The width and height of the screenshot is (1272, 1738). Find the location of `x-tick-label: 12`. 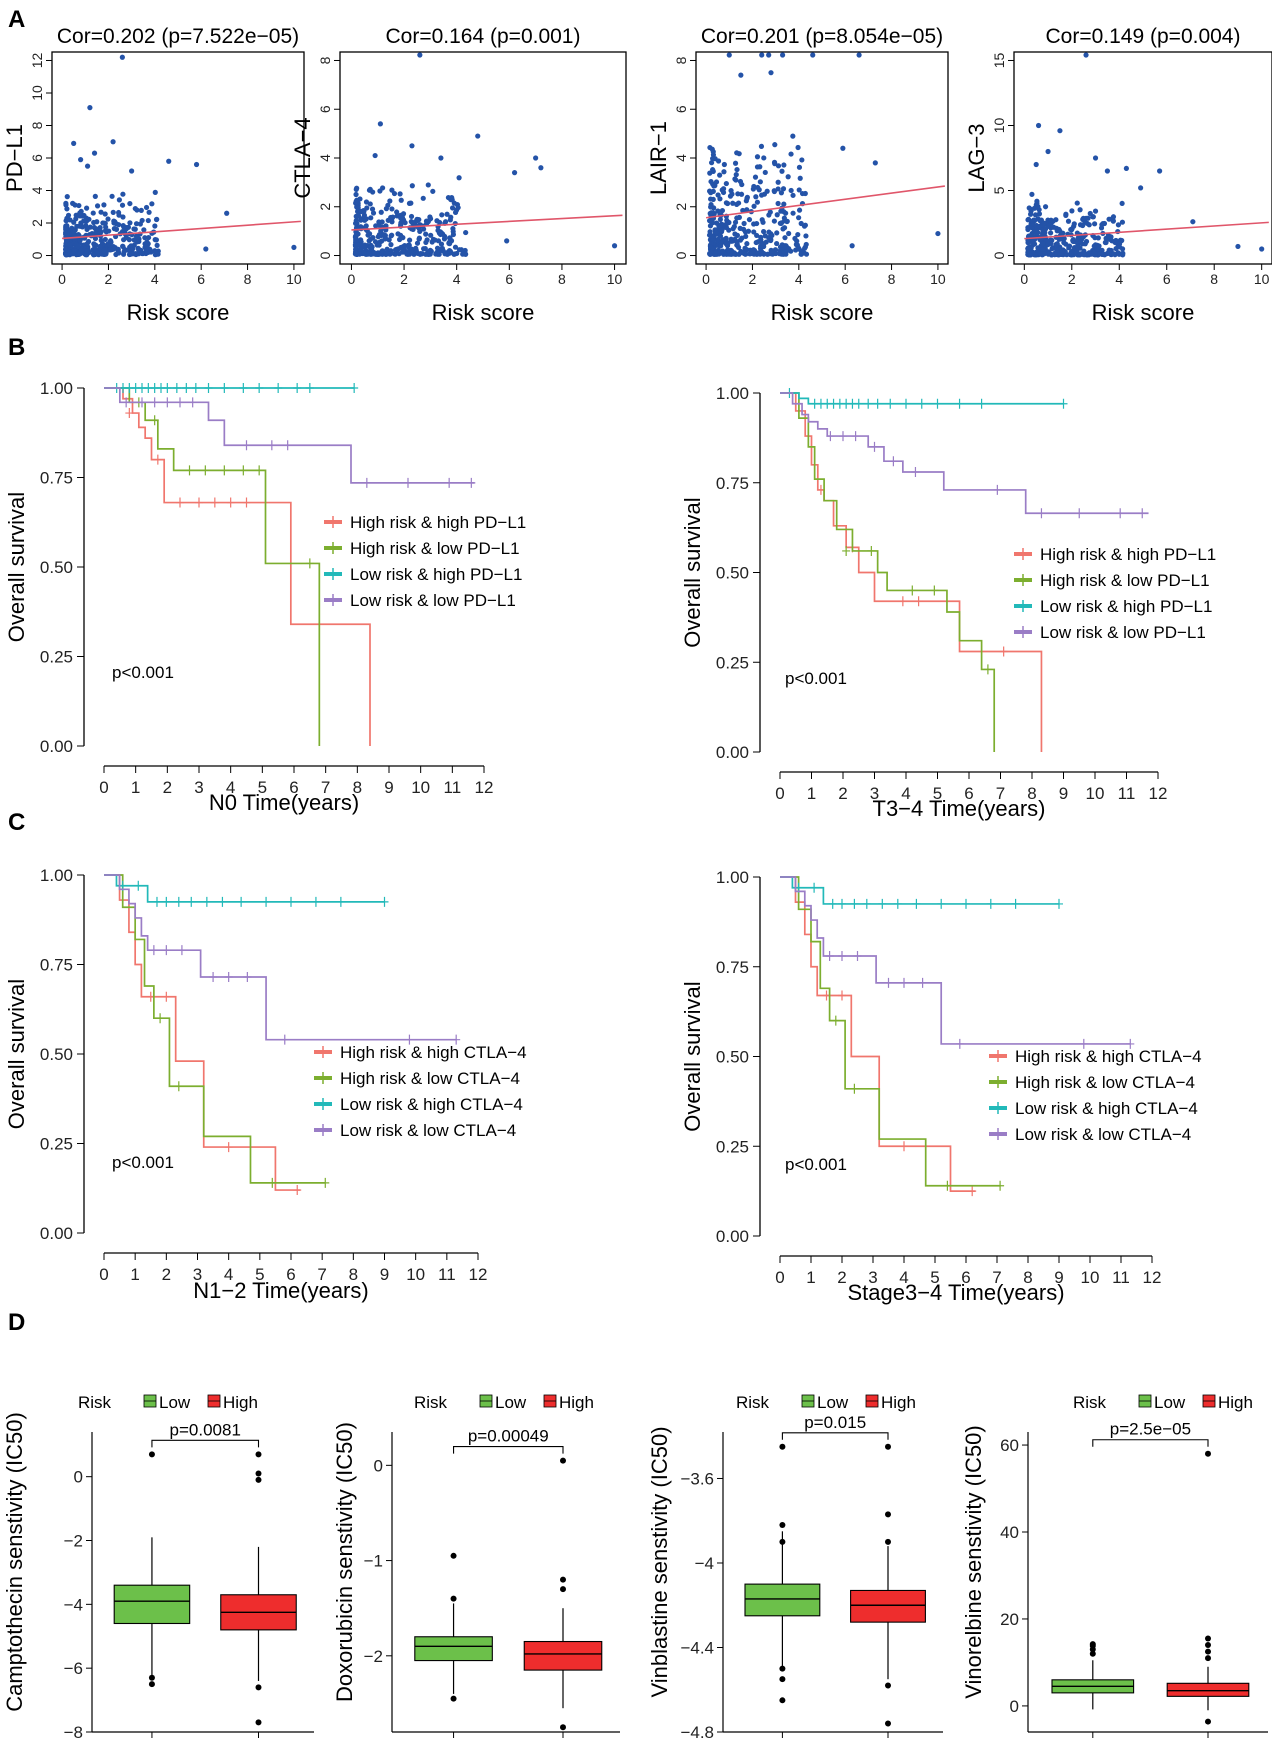

x-tick-label: 12 is located at coordinates (478, 1274).